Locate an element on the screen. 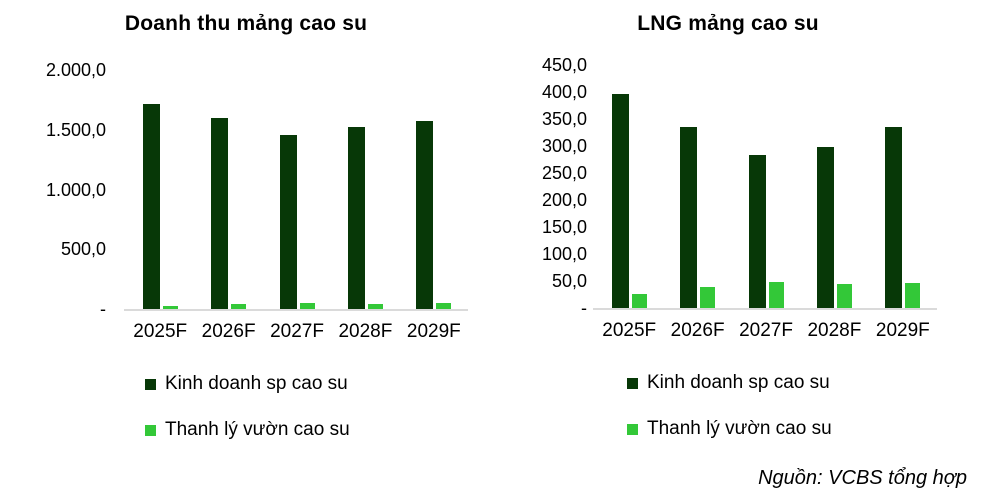  y-axis-tick-label: 300,0 is located at coordinates (564, 146).